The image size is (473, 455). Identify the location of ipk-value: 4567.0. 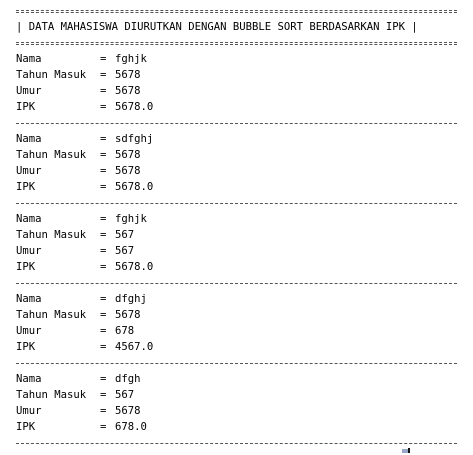
(134, 347).